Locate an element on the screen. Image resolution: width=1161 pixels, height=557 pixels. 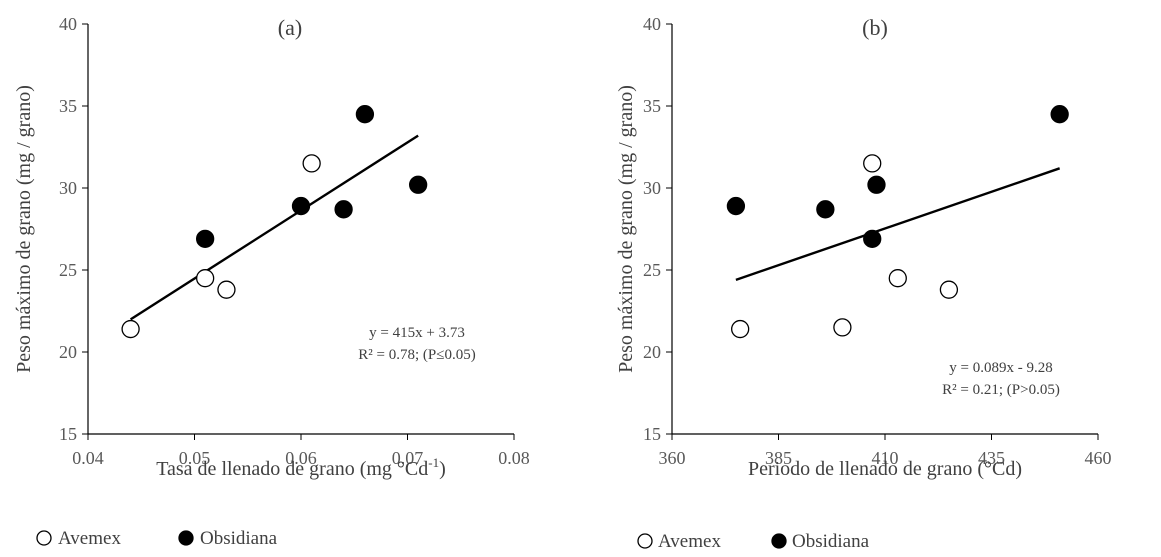
x-tick-label: 0.07 is located at coordinates (408, 458).